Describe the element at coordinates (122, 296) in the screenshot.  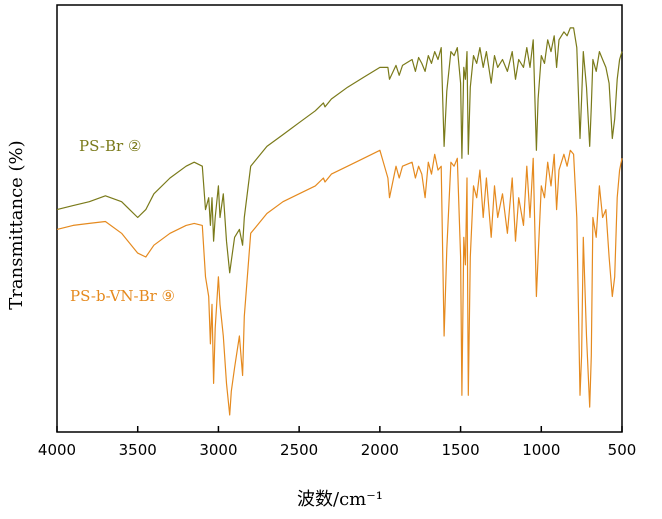
I see `series-label-ps-b-vn-br: PS-b-VN-Br ⑨` at that location.